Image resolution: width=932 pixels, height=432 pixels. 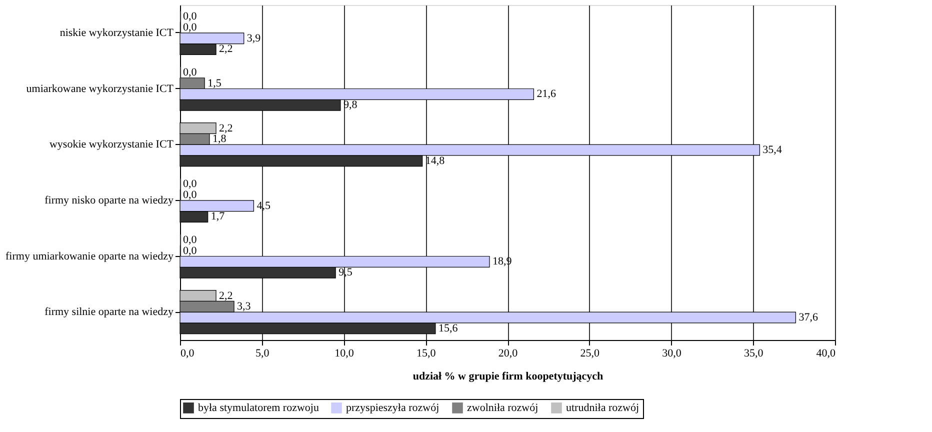 What do you see at coordinates (772, 150) in the screenshot?
I see `data-label: 35,4` at bounding box center [772, 150].